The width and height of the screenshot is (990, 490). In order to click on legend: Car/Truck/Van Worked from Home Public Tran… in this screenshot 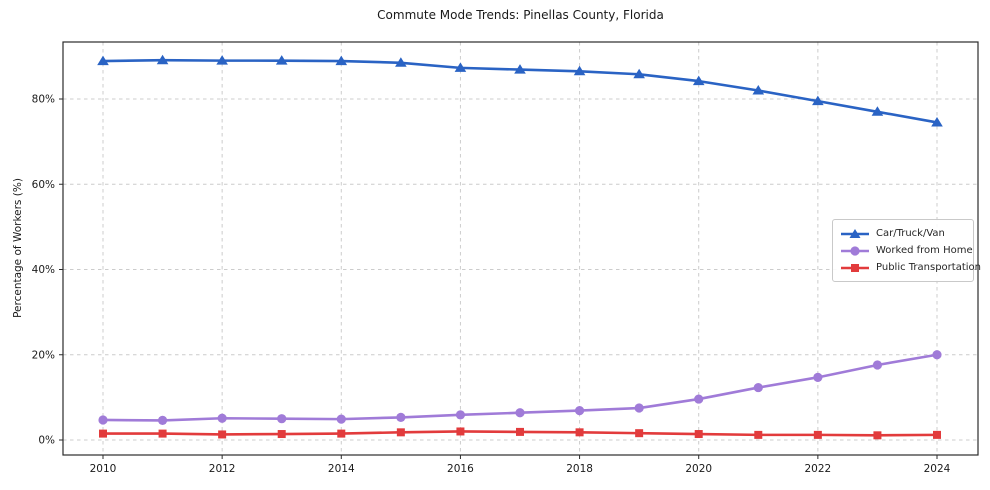, I will do `click(906, 250)`.